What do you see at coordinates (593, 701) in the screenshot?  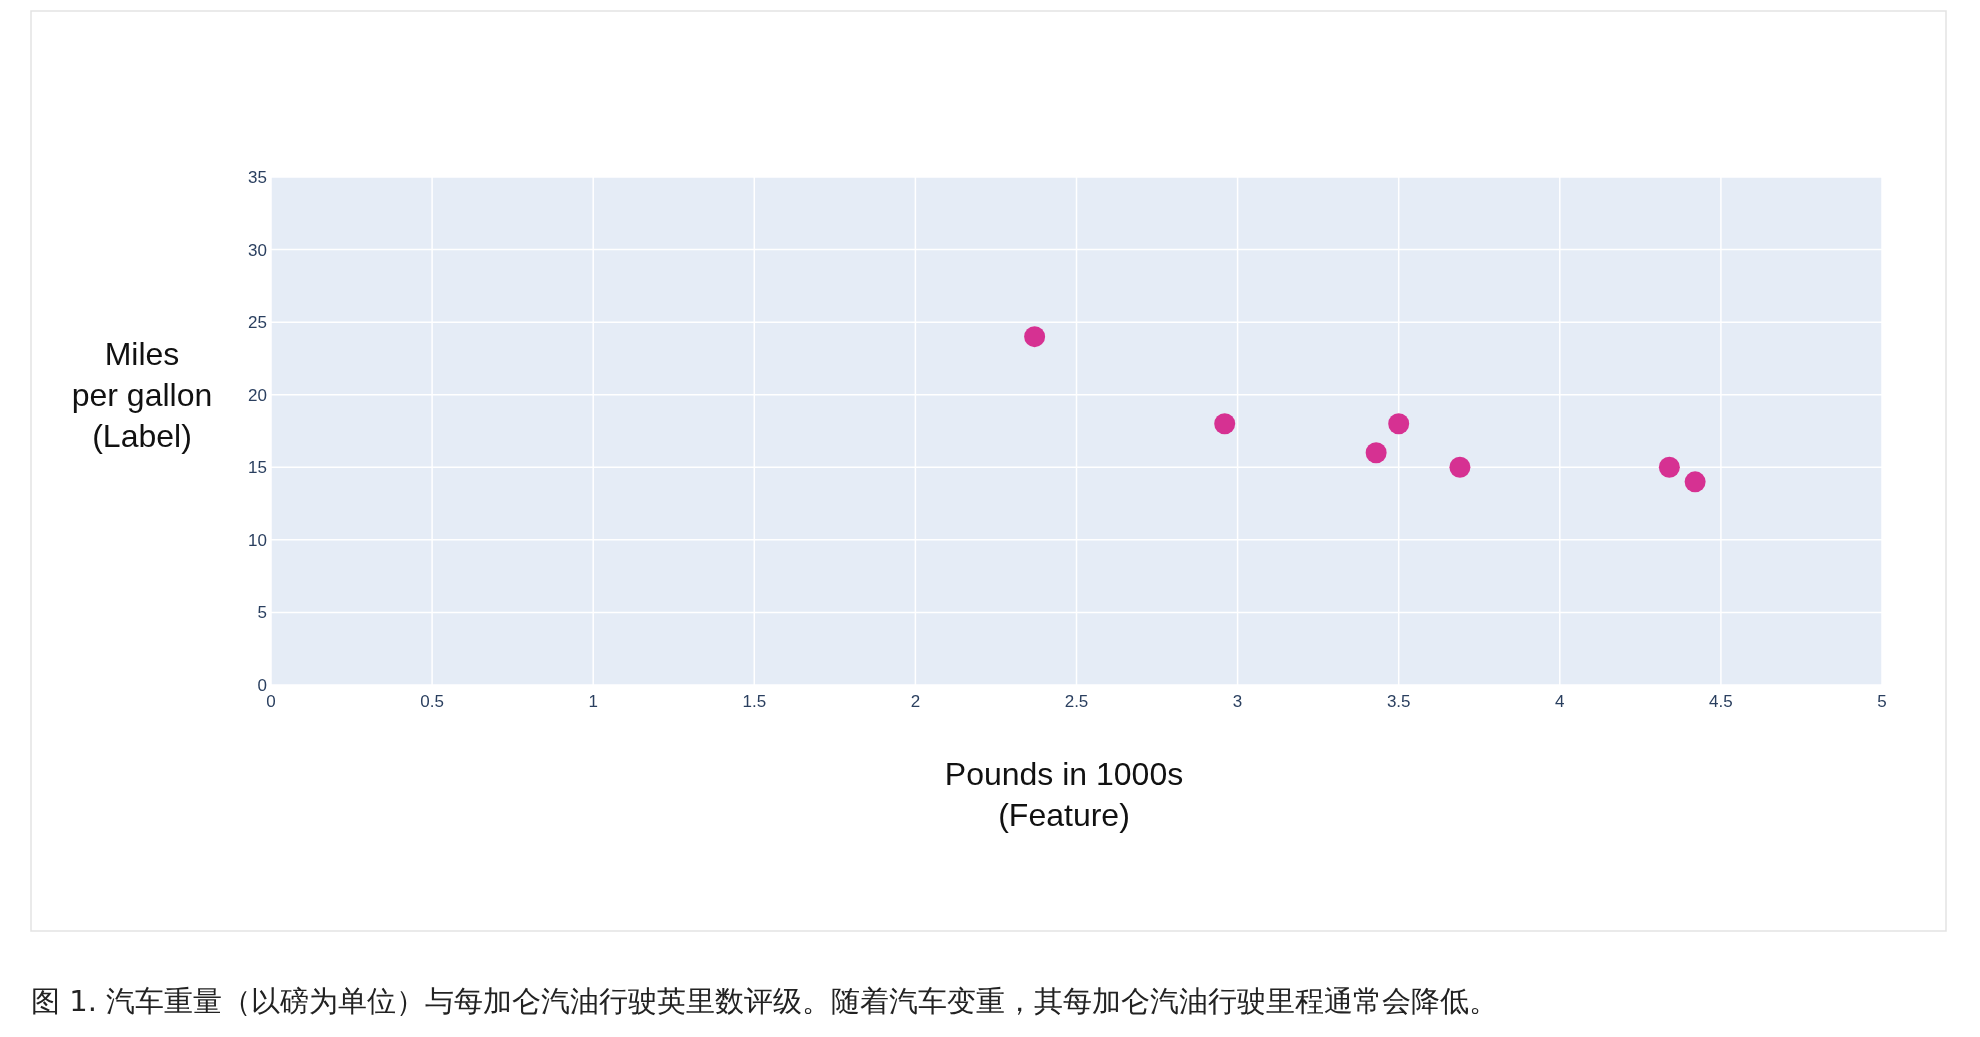 I see `x-tick-label: 1` at bounding box center [593, 701].